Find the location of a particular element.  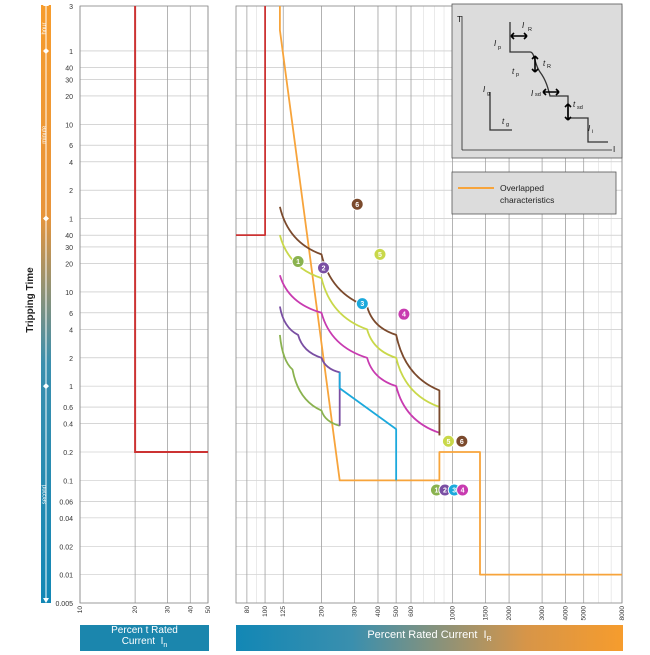

inset-arrow-isd is located at coordinates (551, 92).